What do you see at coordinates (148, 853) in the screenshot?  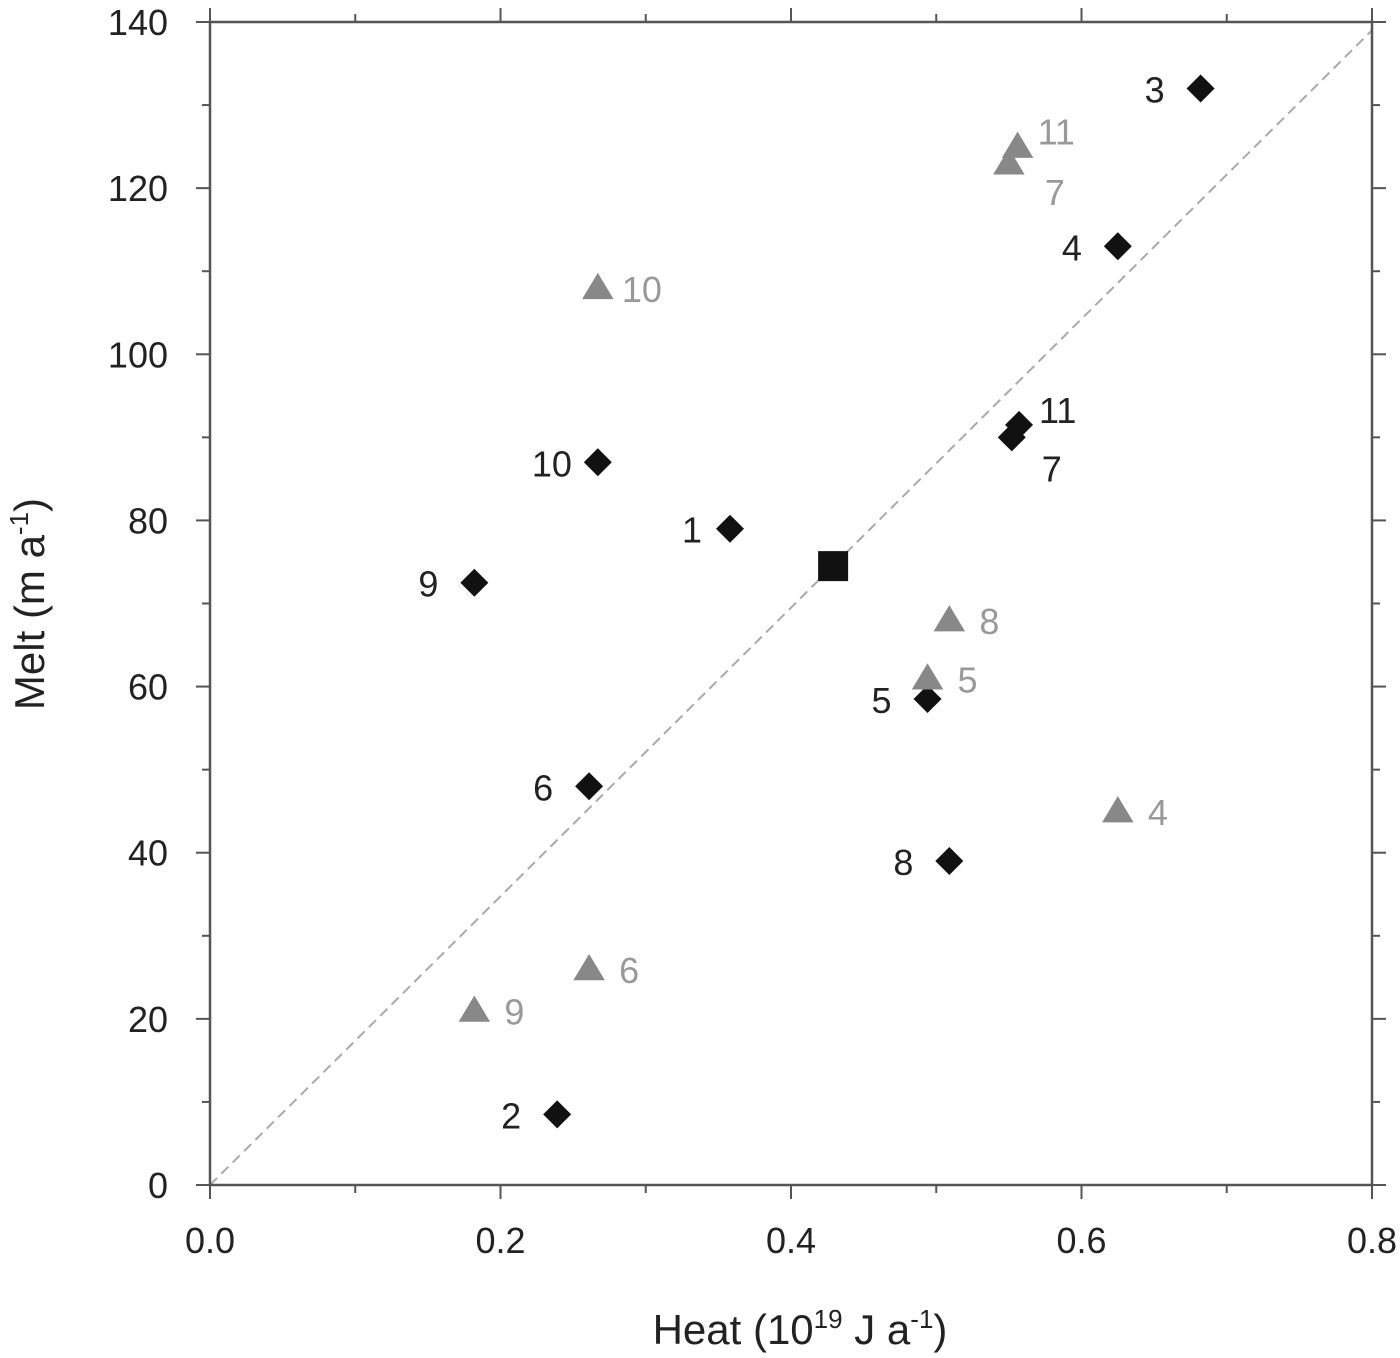 I see `y-tick-label: 40` at bounding box center [148, 853].